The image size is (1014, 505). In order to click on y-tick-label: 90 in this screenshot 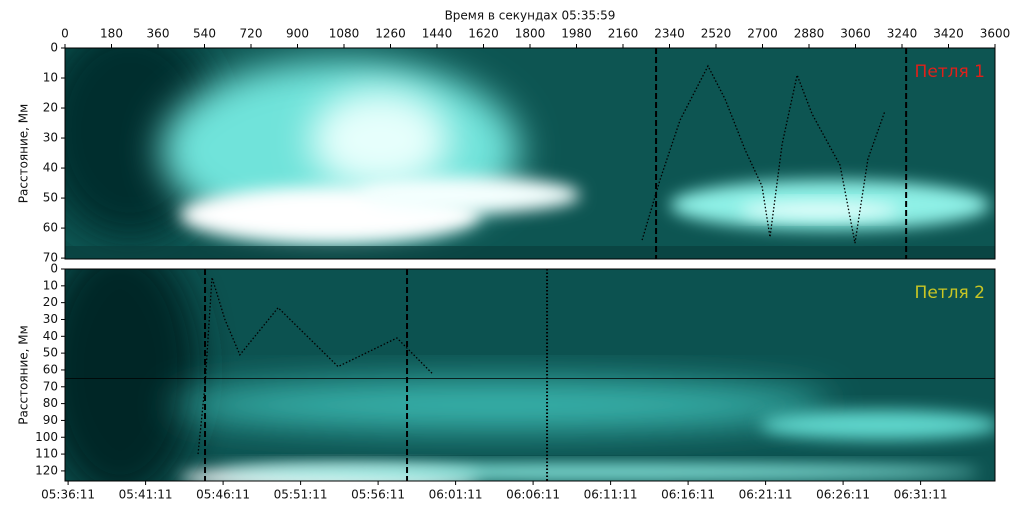, I will do `click(50, 420)`.